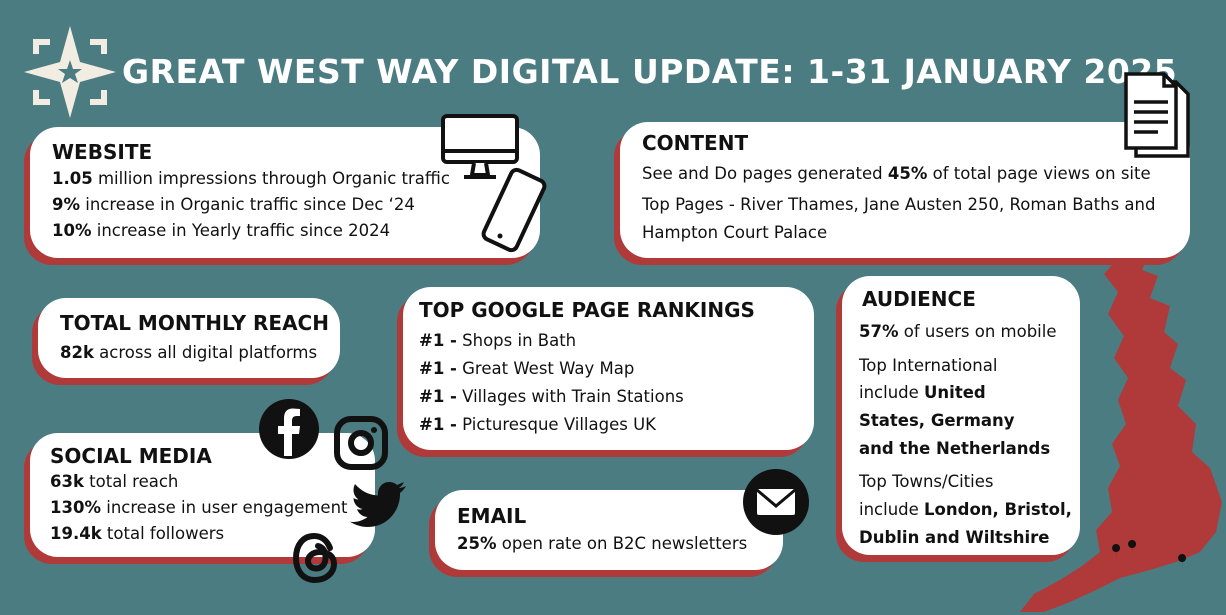  What do you see at coordinates (527, 368) in the screenshot?
I see `ranking-item: #1 - Great West Way Map` at bounding box center [527, 368].